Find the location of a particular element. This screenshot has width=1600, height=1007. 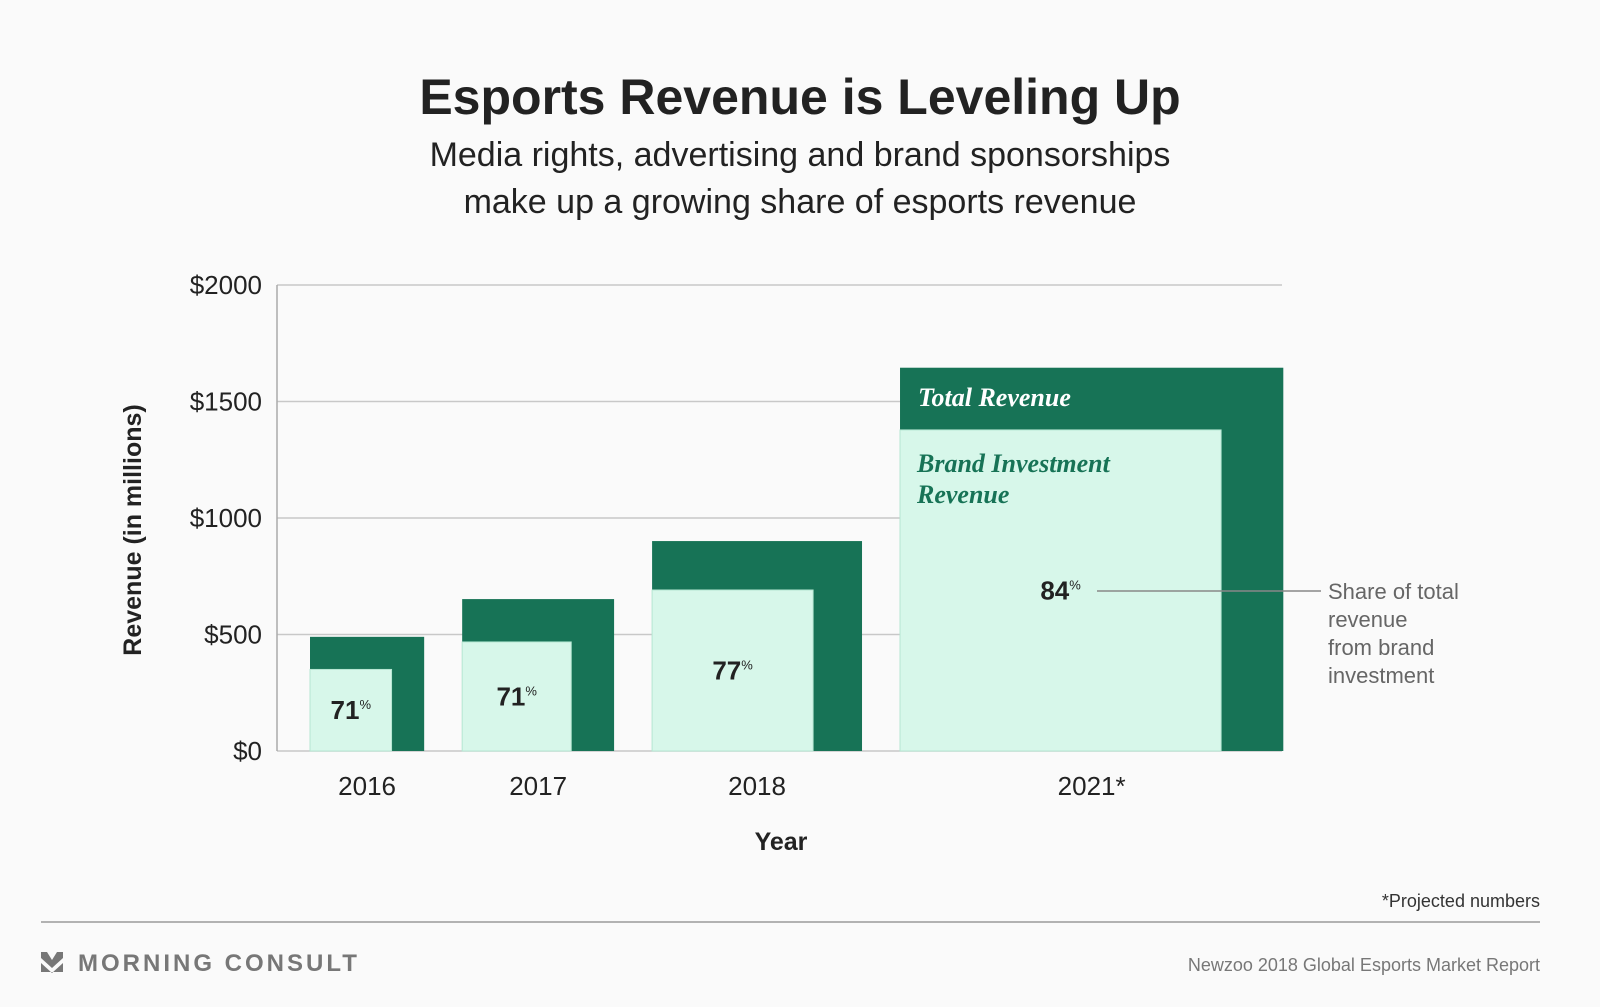

y-tick-label: $1000 is located at coordinates (226, 518).